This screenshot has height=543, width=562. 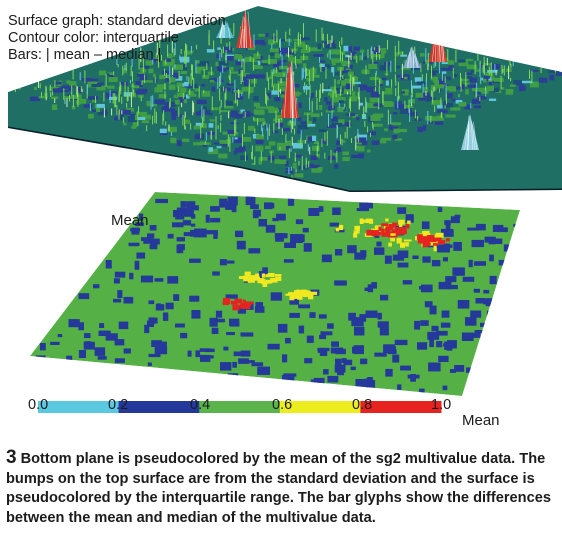 What do you see at coordinates (470, 132) in the screenshot?
I see `surface-peak` at bounding box center [470, 132].